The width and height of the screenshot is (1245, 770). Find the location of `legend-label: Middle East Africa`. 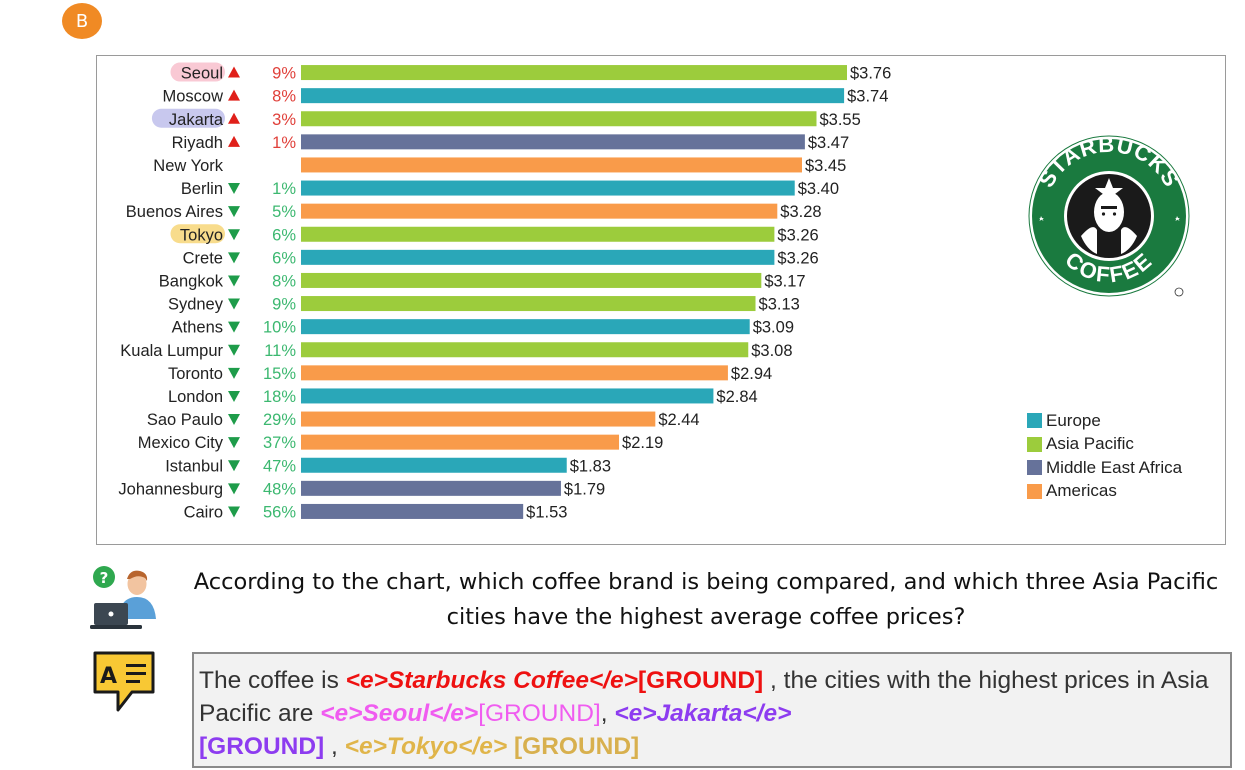

legend-label: Middle East Africa is located at coordinates (1114, 467).